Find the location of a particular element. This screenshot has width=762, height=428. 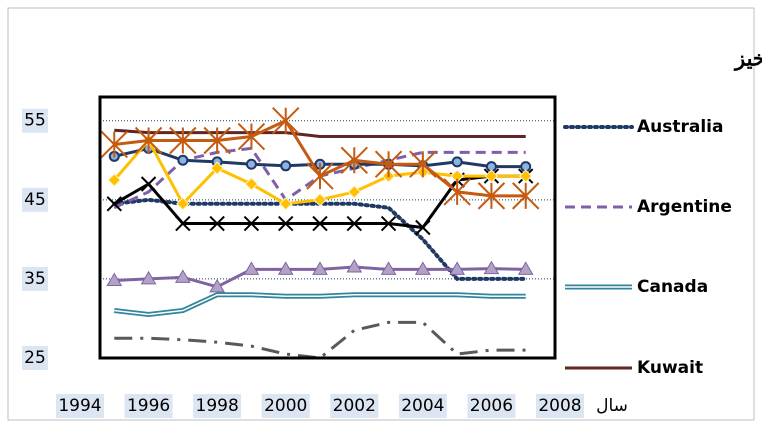

x-tick-label: 2006 is located at coordinates (491, 406).